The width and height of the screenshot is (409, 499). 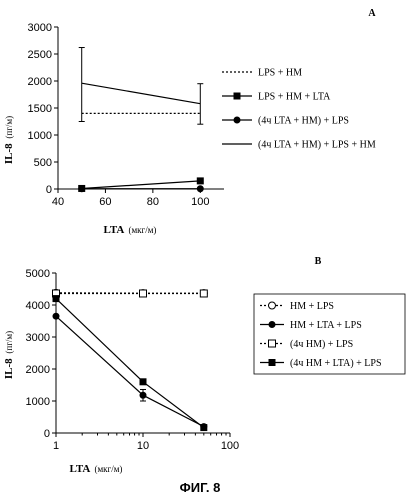 What do you see at coordinates (237, 96) in the screenshot?
I see `panel-a-legend-swatch-square-marker` at bounding box center [237, 96].